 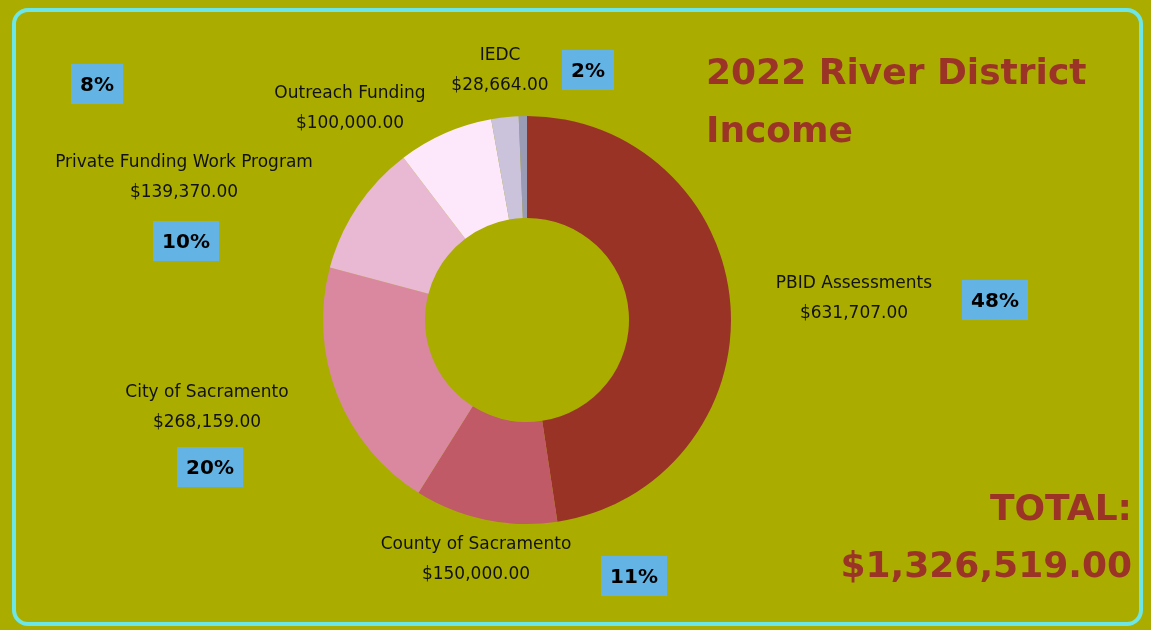 I want to click on text: 11%, so click(x=634, y=576).